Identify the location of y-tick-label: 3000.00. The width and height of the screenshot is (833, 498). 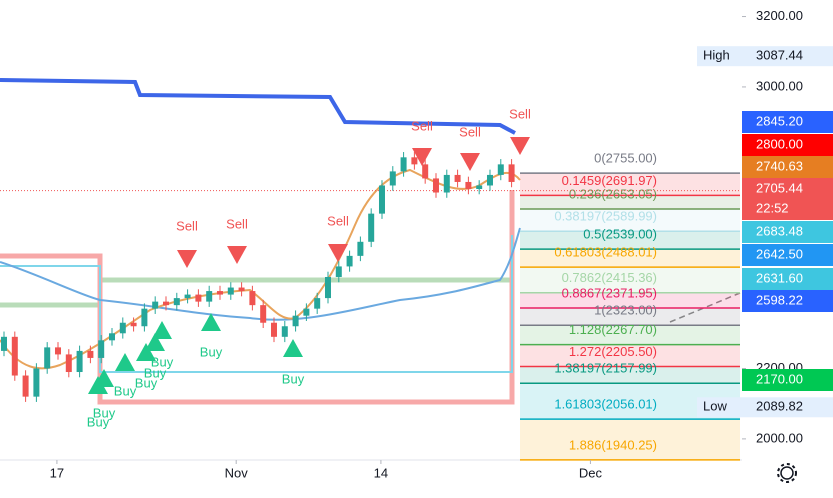
(779, 85).